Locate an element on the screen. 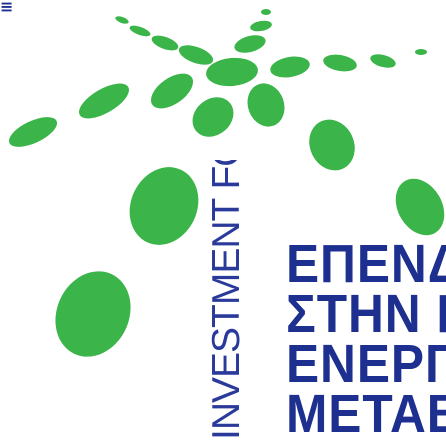  dot-bottom-left-large is located at coordinates (93, 314).